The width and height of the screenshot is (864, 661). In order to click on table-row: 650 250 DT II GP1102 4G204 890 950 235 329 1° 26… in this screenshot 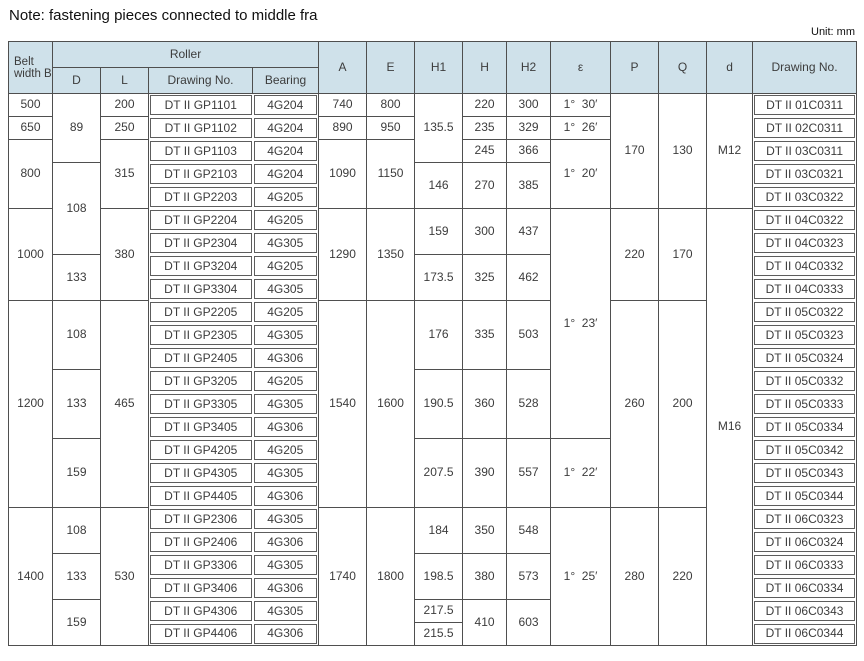, I will do `click(432, 128)`.